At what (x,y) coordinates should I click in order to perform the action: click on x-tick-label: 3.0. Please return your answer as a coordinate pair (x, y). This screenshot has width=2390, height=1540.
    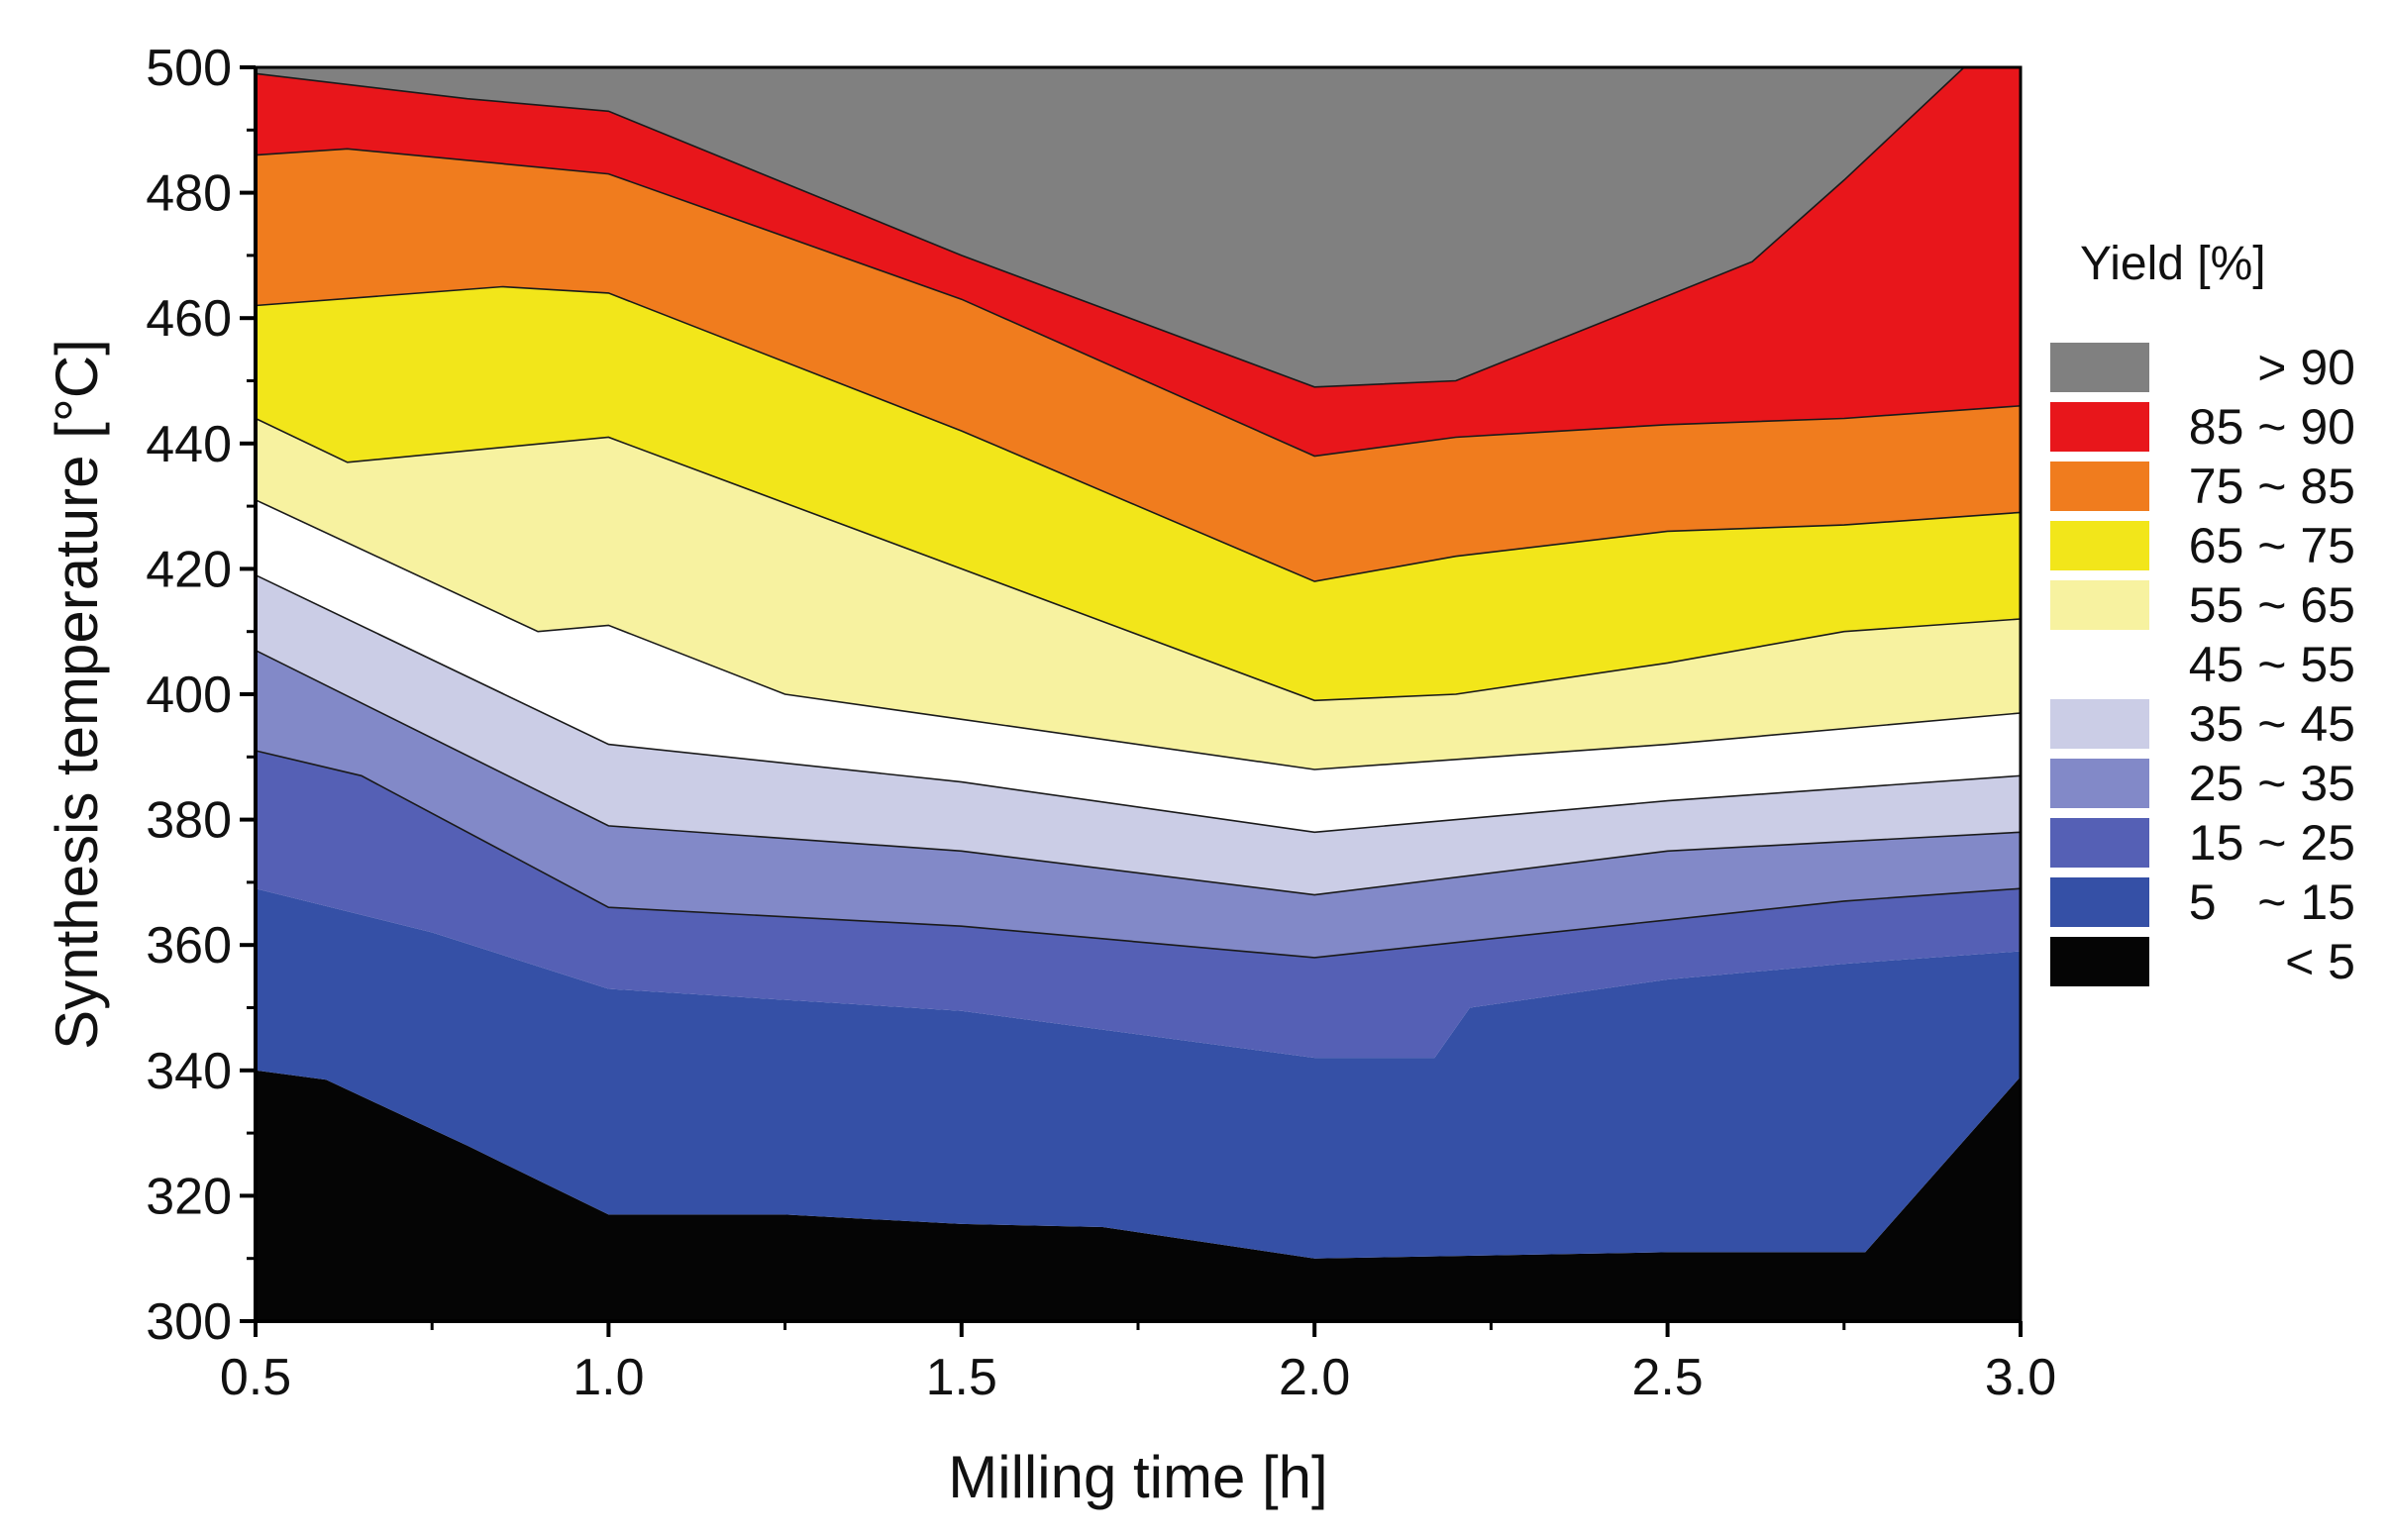
    Looking at the image, I should click on (2020, 1377).